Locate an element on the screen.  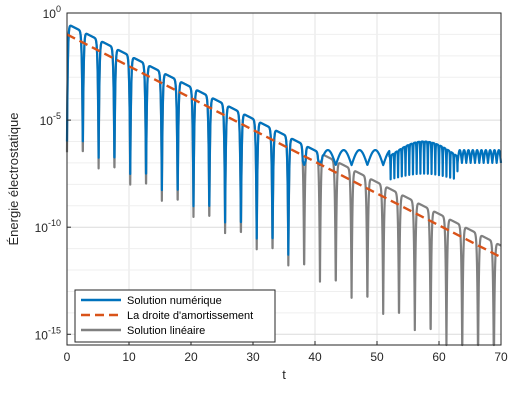
x-tick-label: 50 is located at coordinates (377, 357).